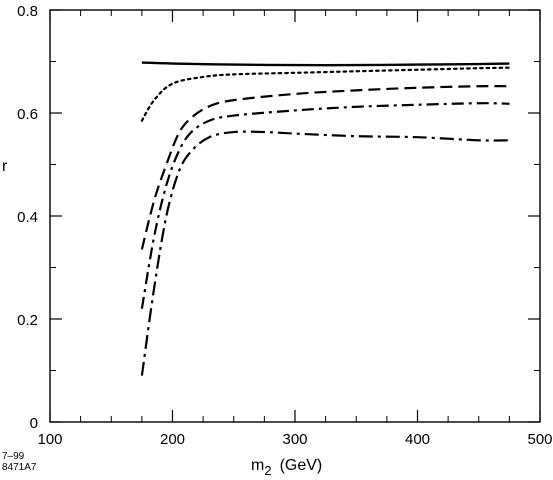 This screenshot has width=553, height=480. Describe the element at coordinates (27, 114) in the screenshot. I see `y-tick-label: 0.6` at that location.